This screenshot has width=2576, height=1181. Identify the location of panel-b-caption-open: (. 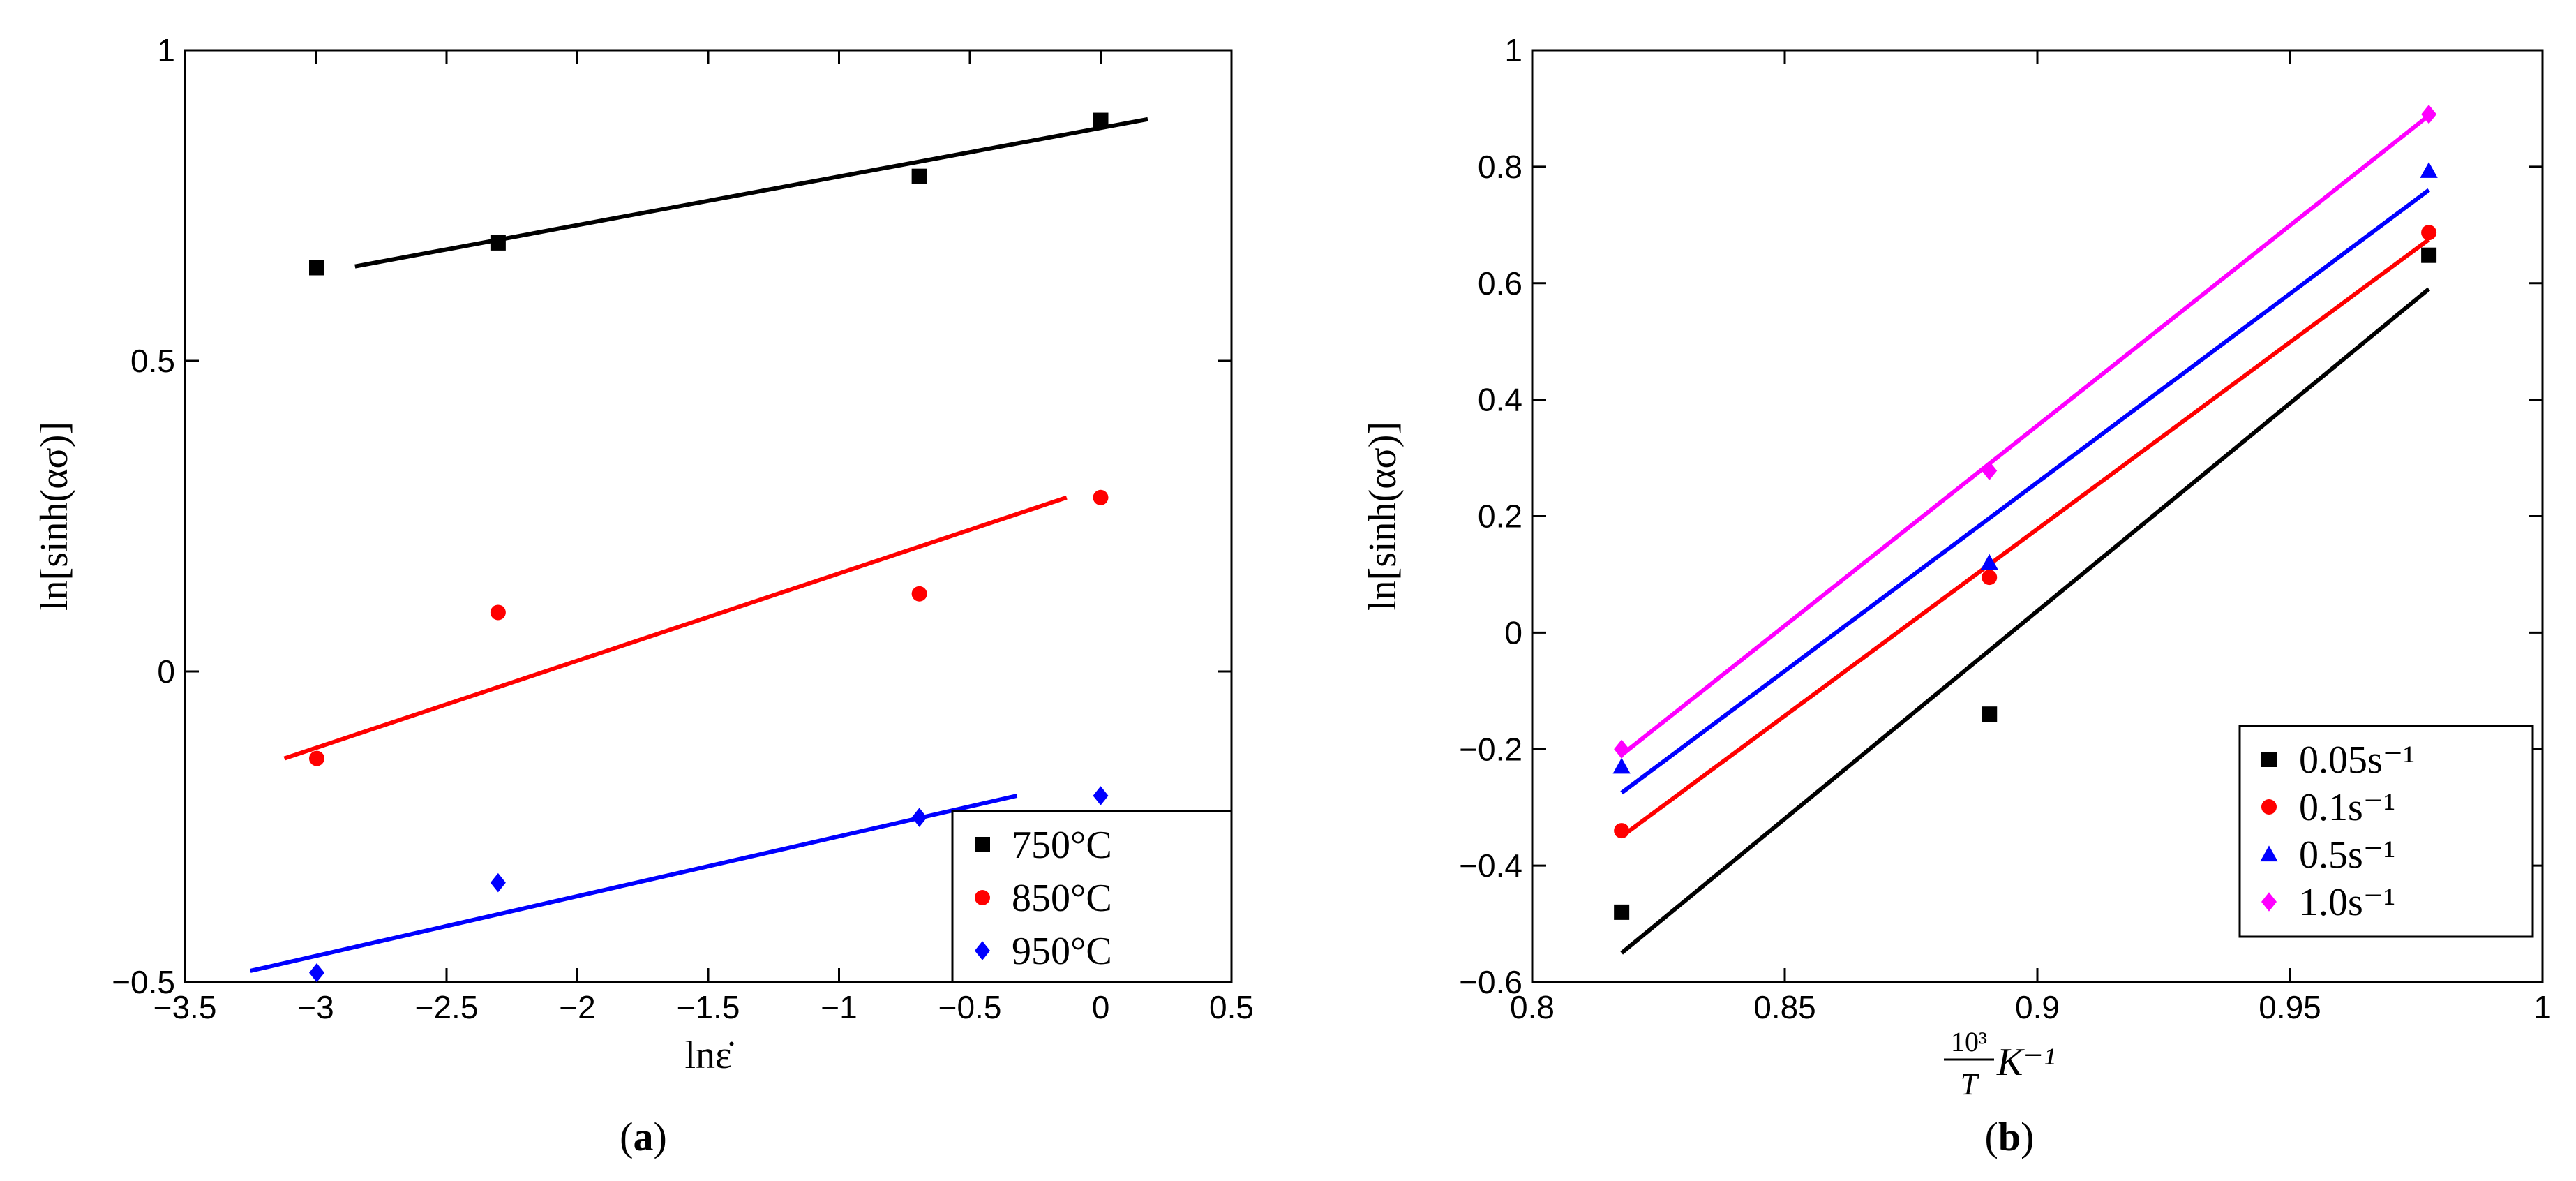
(1991, 1136).